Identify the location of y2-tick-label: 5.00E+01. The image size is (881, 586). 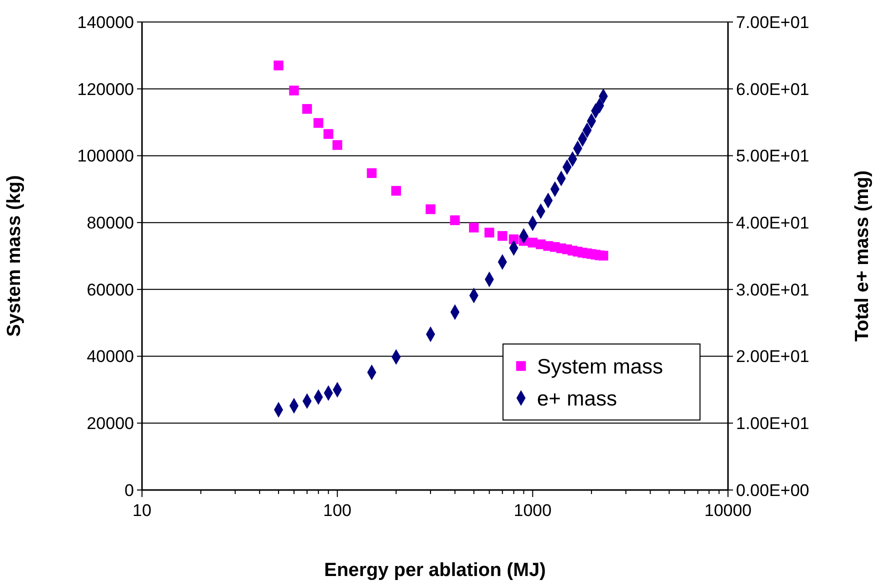
(773, 156).